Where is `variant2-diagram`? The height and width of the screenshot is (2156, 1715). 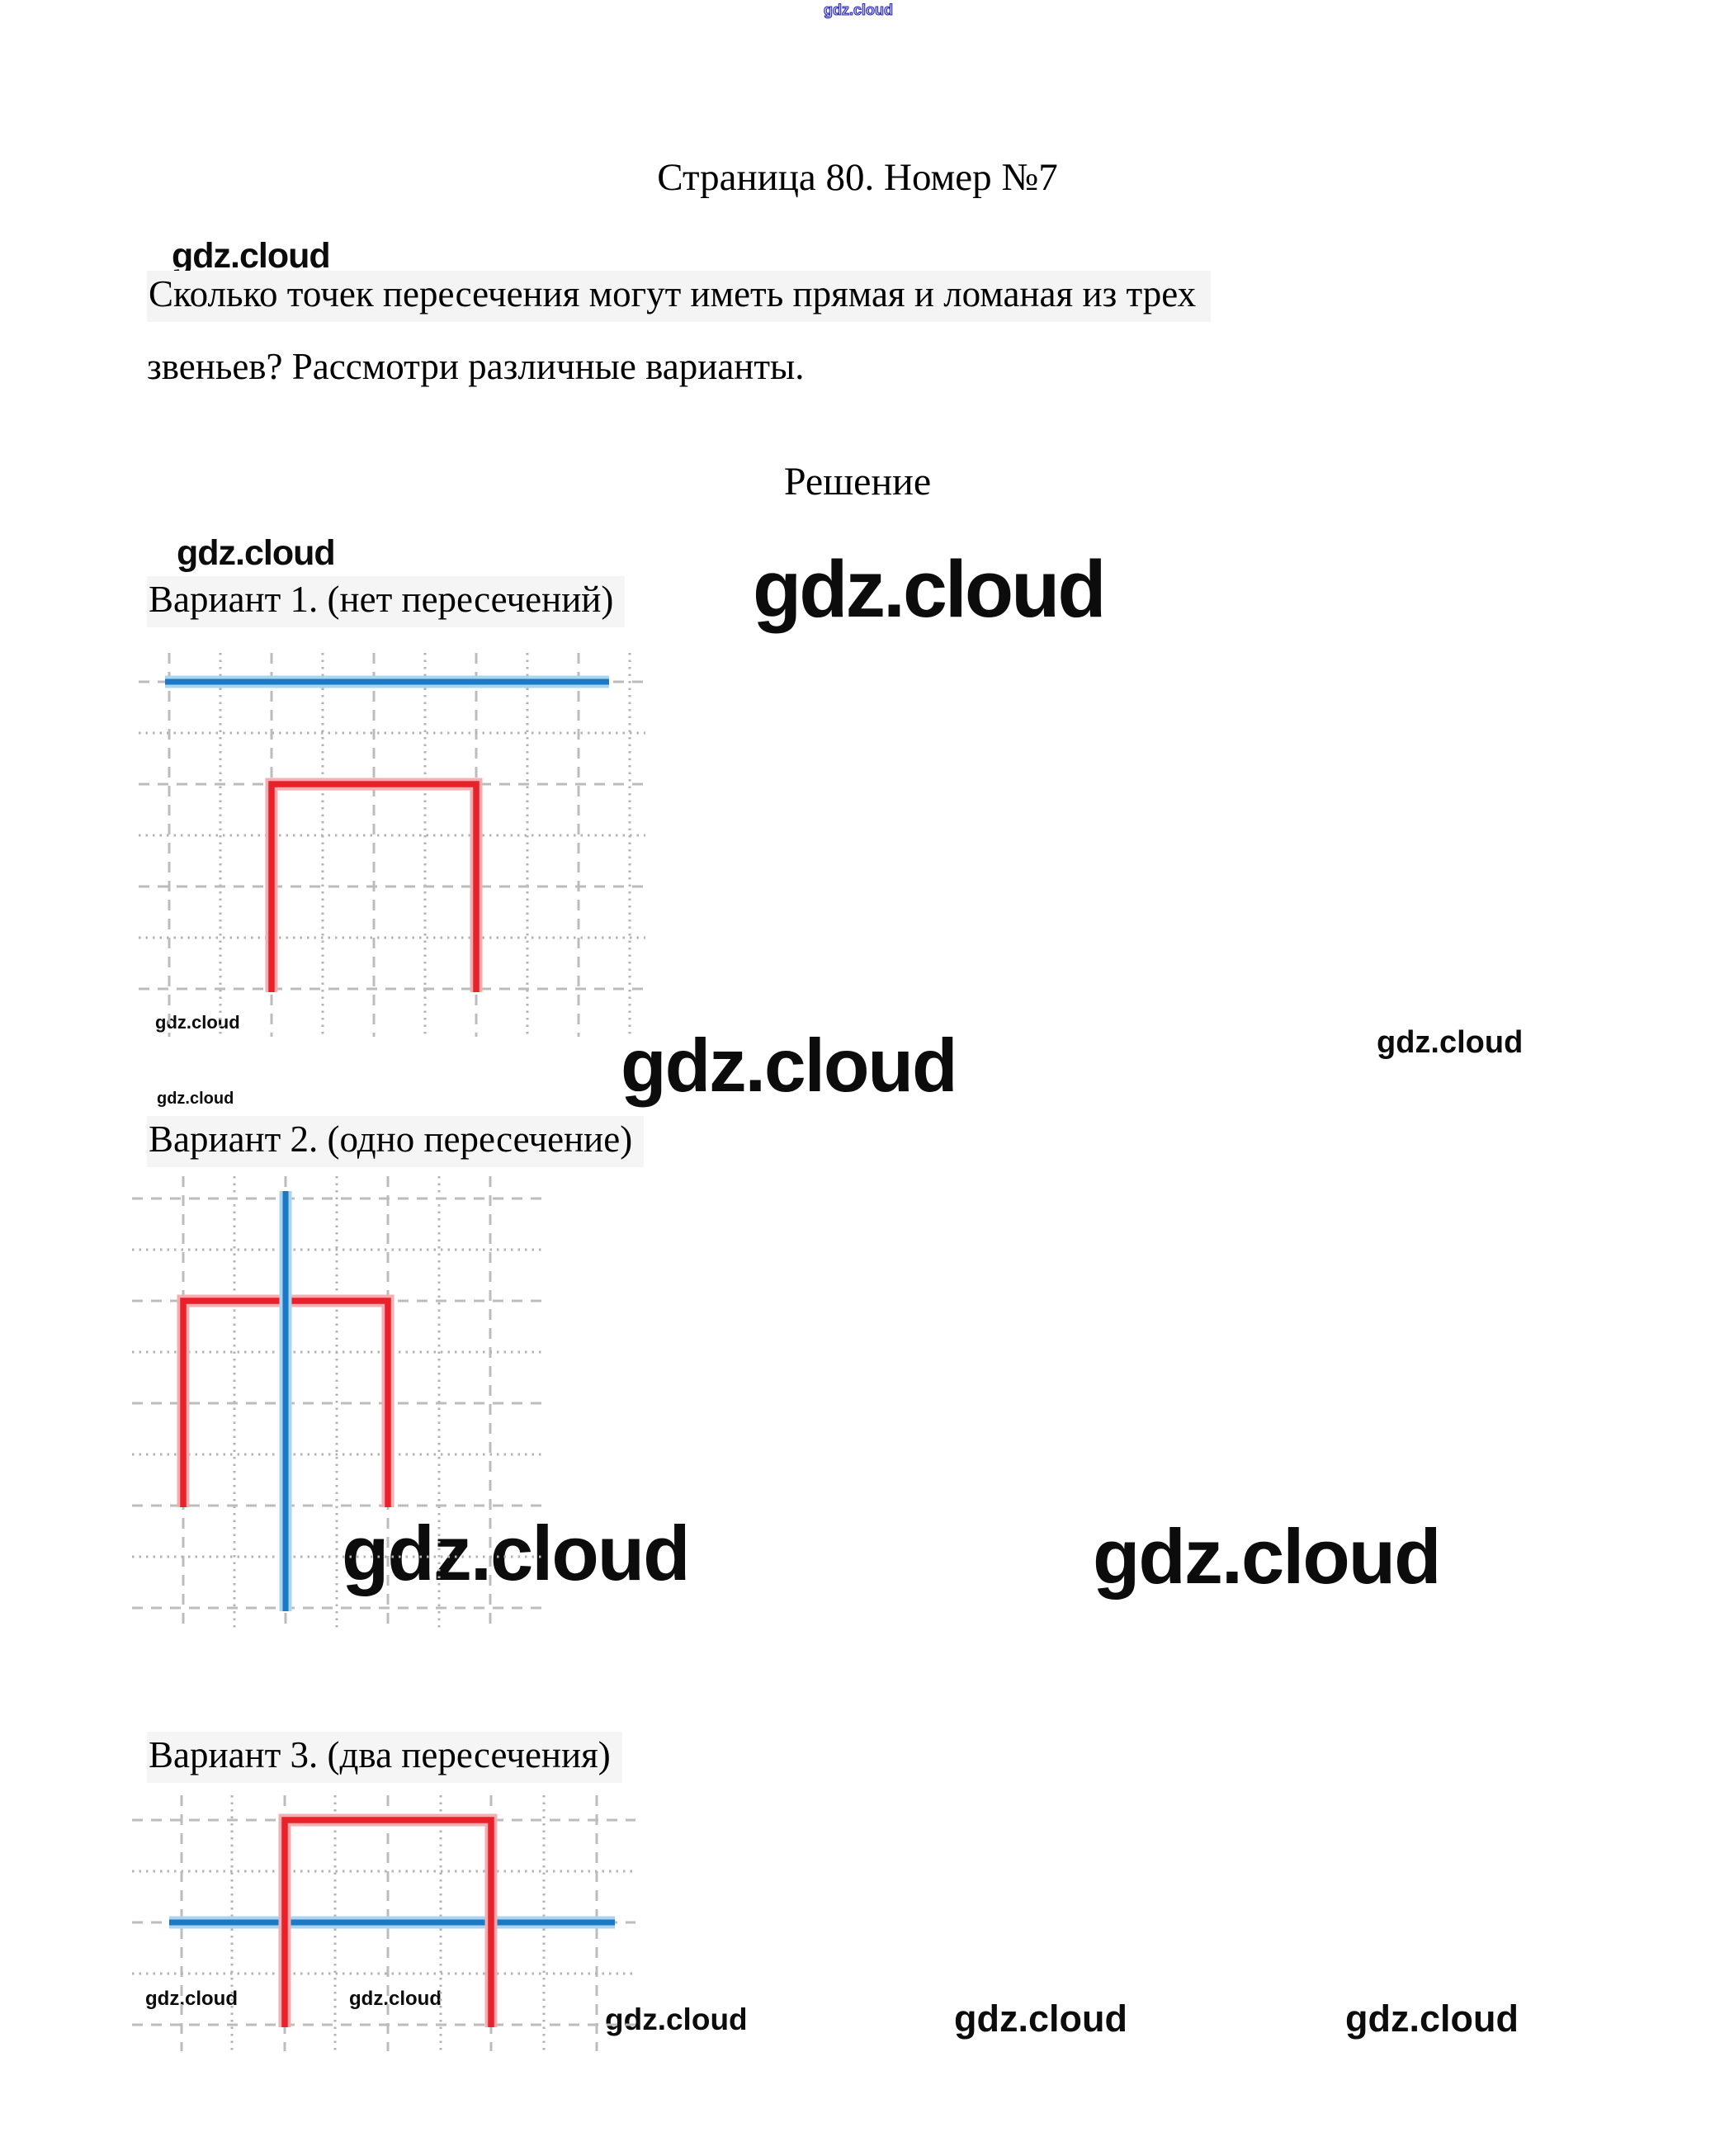 variant2-diagram is located at coordinates (355, 1411).